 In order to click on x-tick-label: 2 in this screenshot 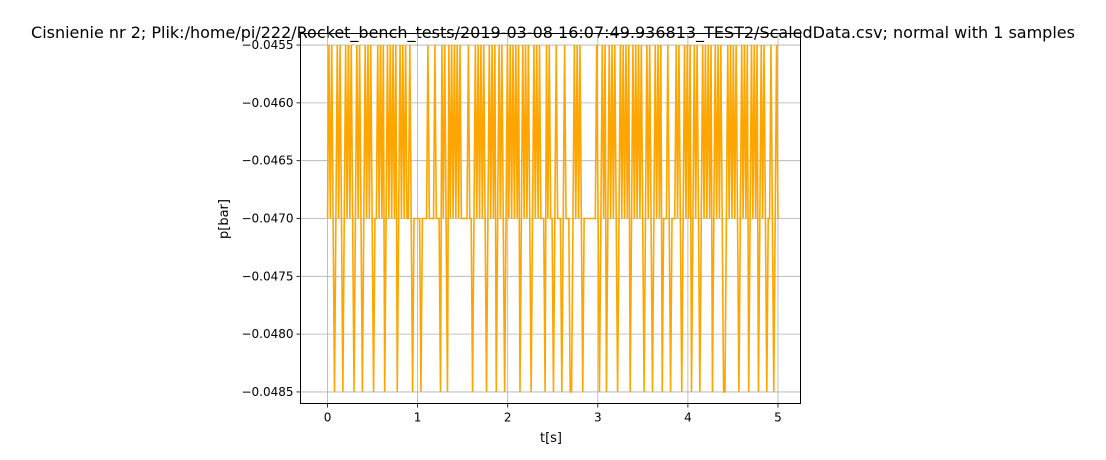, I will do `click(508, 418)`.